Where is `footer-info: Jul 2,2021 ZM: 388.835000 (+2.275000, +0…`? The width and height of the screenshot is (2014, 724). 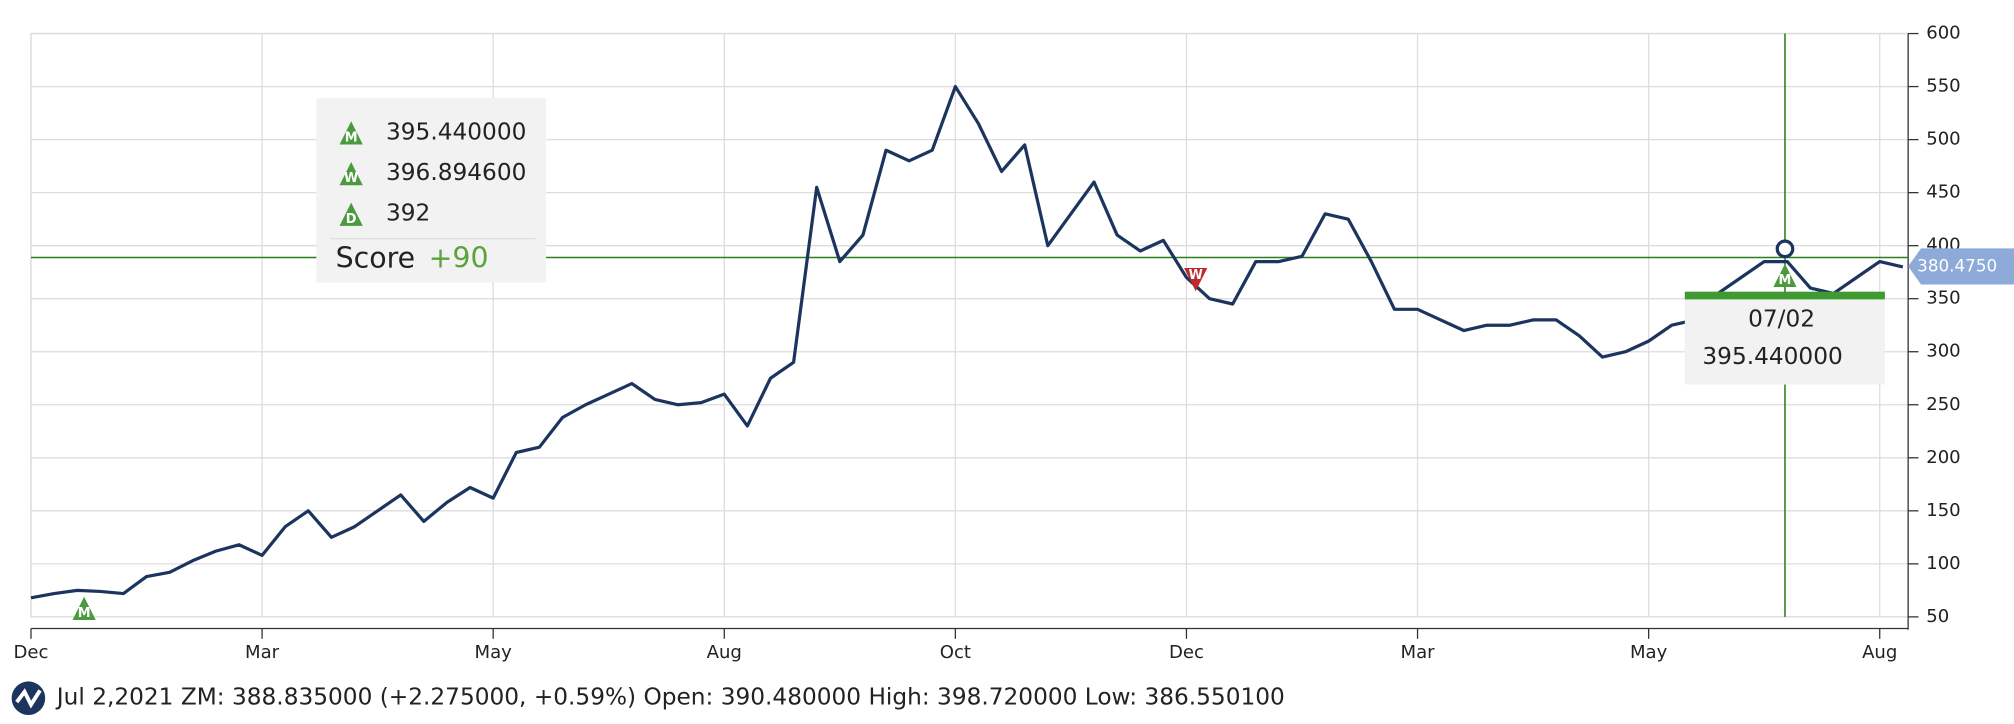 footer-info: Jul 2,2021 ZM: 388.835000 (+2.275000, +0… is located at coordinates (670, 697).